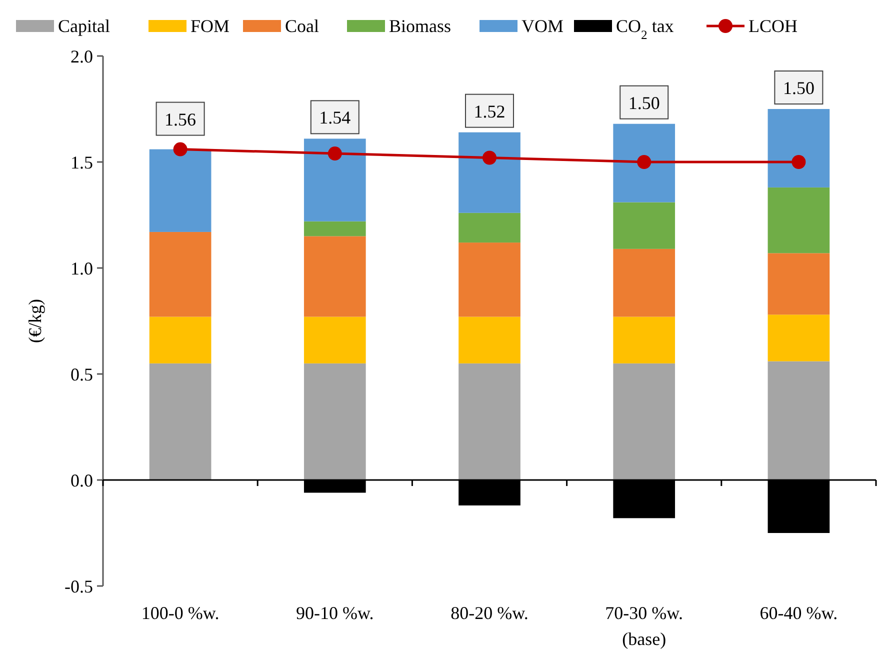 The height and width of the screenshot is (659, 895). What do you see at coordinates (773, 26) in the screenshot?
I see `legend-label: LCOH` at bounding box center [773, 26].